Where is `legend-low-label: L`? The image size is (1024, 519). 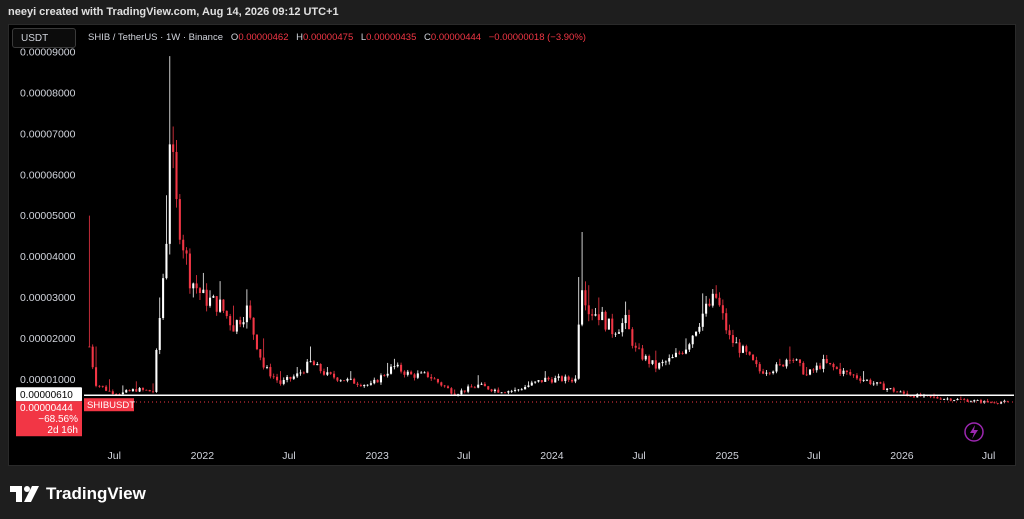
legend-low-label: L is located at coordinates (363, 37).